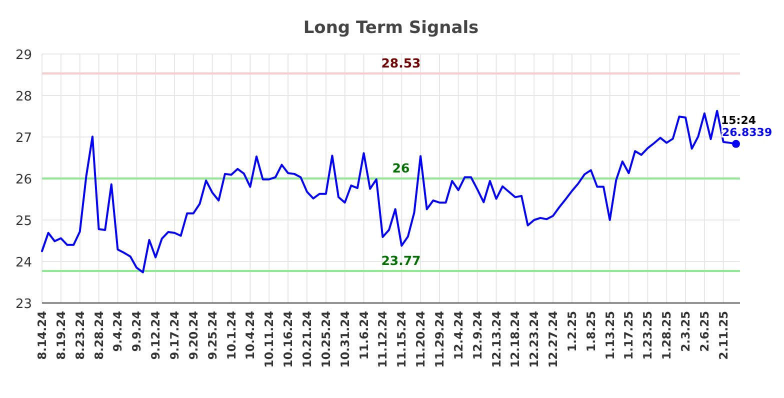  I want to click on y-tick-label: 27, so click(23, 138).